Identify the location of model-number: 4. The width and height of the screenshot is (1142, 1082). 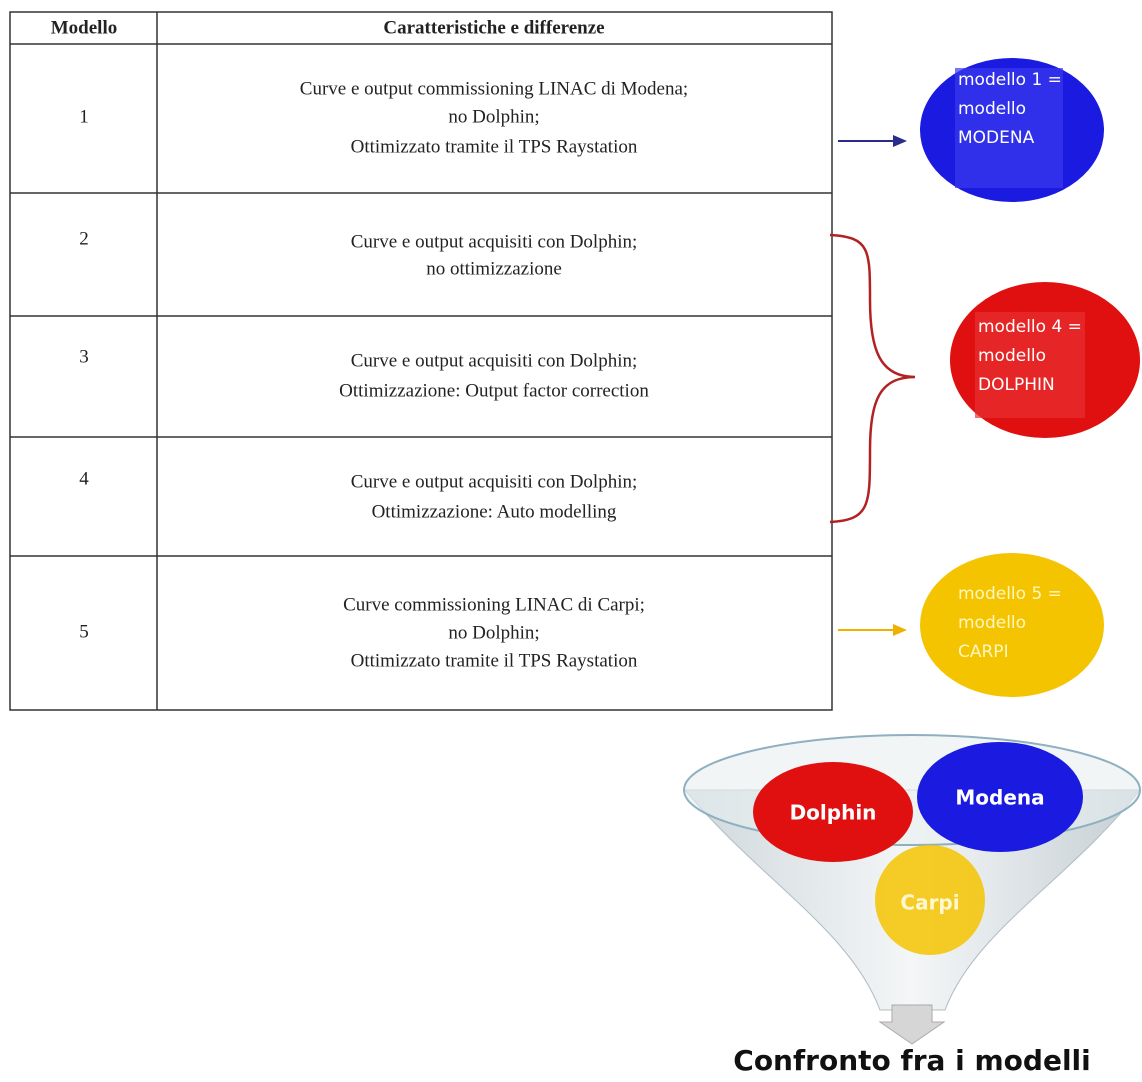
(84, 478).